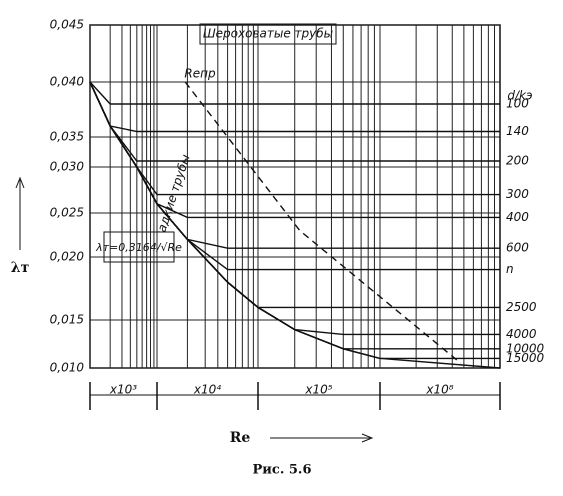 Image resolution: width=563 pixels, height=496 pixels. I want to click on y-tick-label: 0,030, so click(67, 167).